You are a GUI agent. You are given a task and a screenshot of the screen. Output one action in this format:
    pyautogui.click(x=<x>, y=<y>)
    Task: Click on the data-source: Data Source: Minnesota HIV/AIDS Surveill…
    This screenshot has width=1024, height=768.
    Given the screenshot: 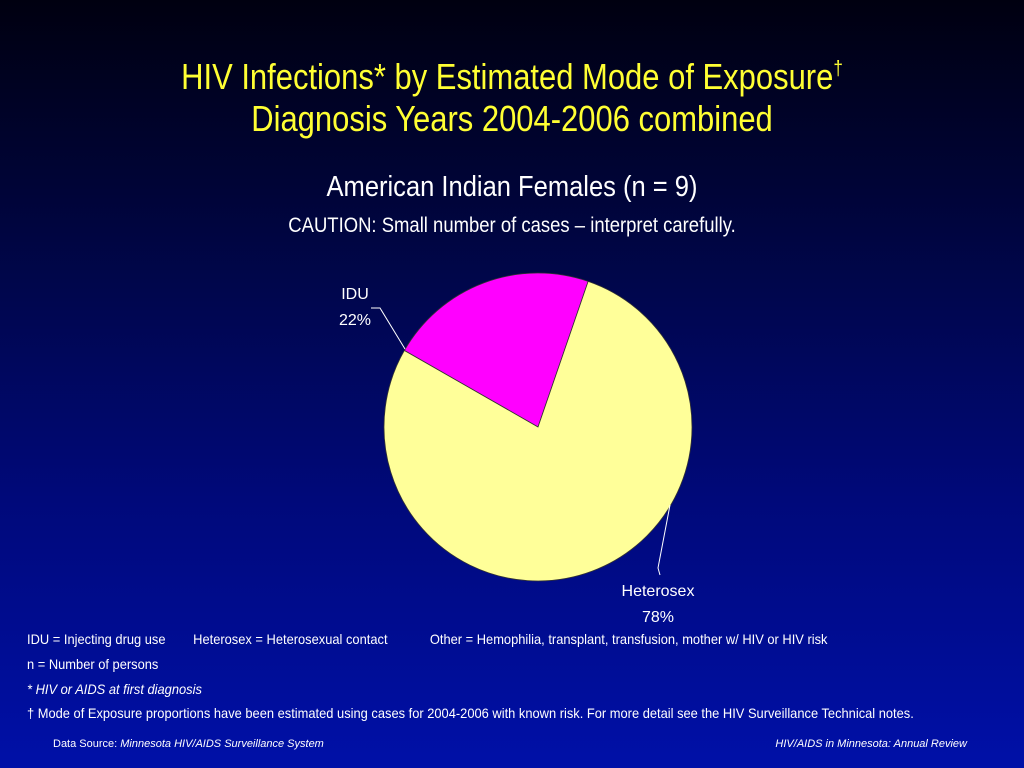 What is the action you would take?
    pyautogui.click(x=188, y=744)
    